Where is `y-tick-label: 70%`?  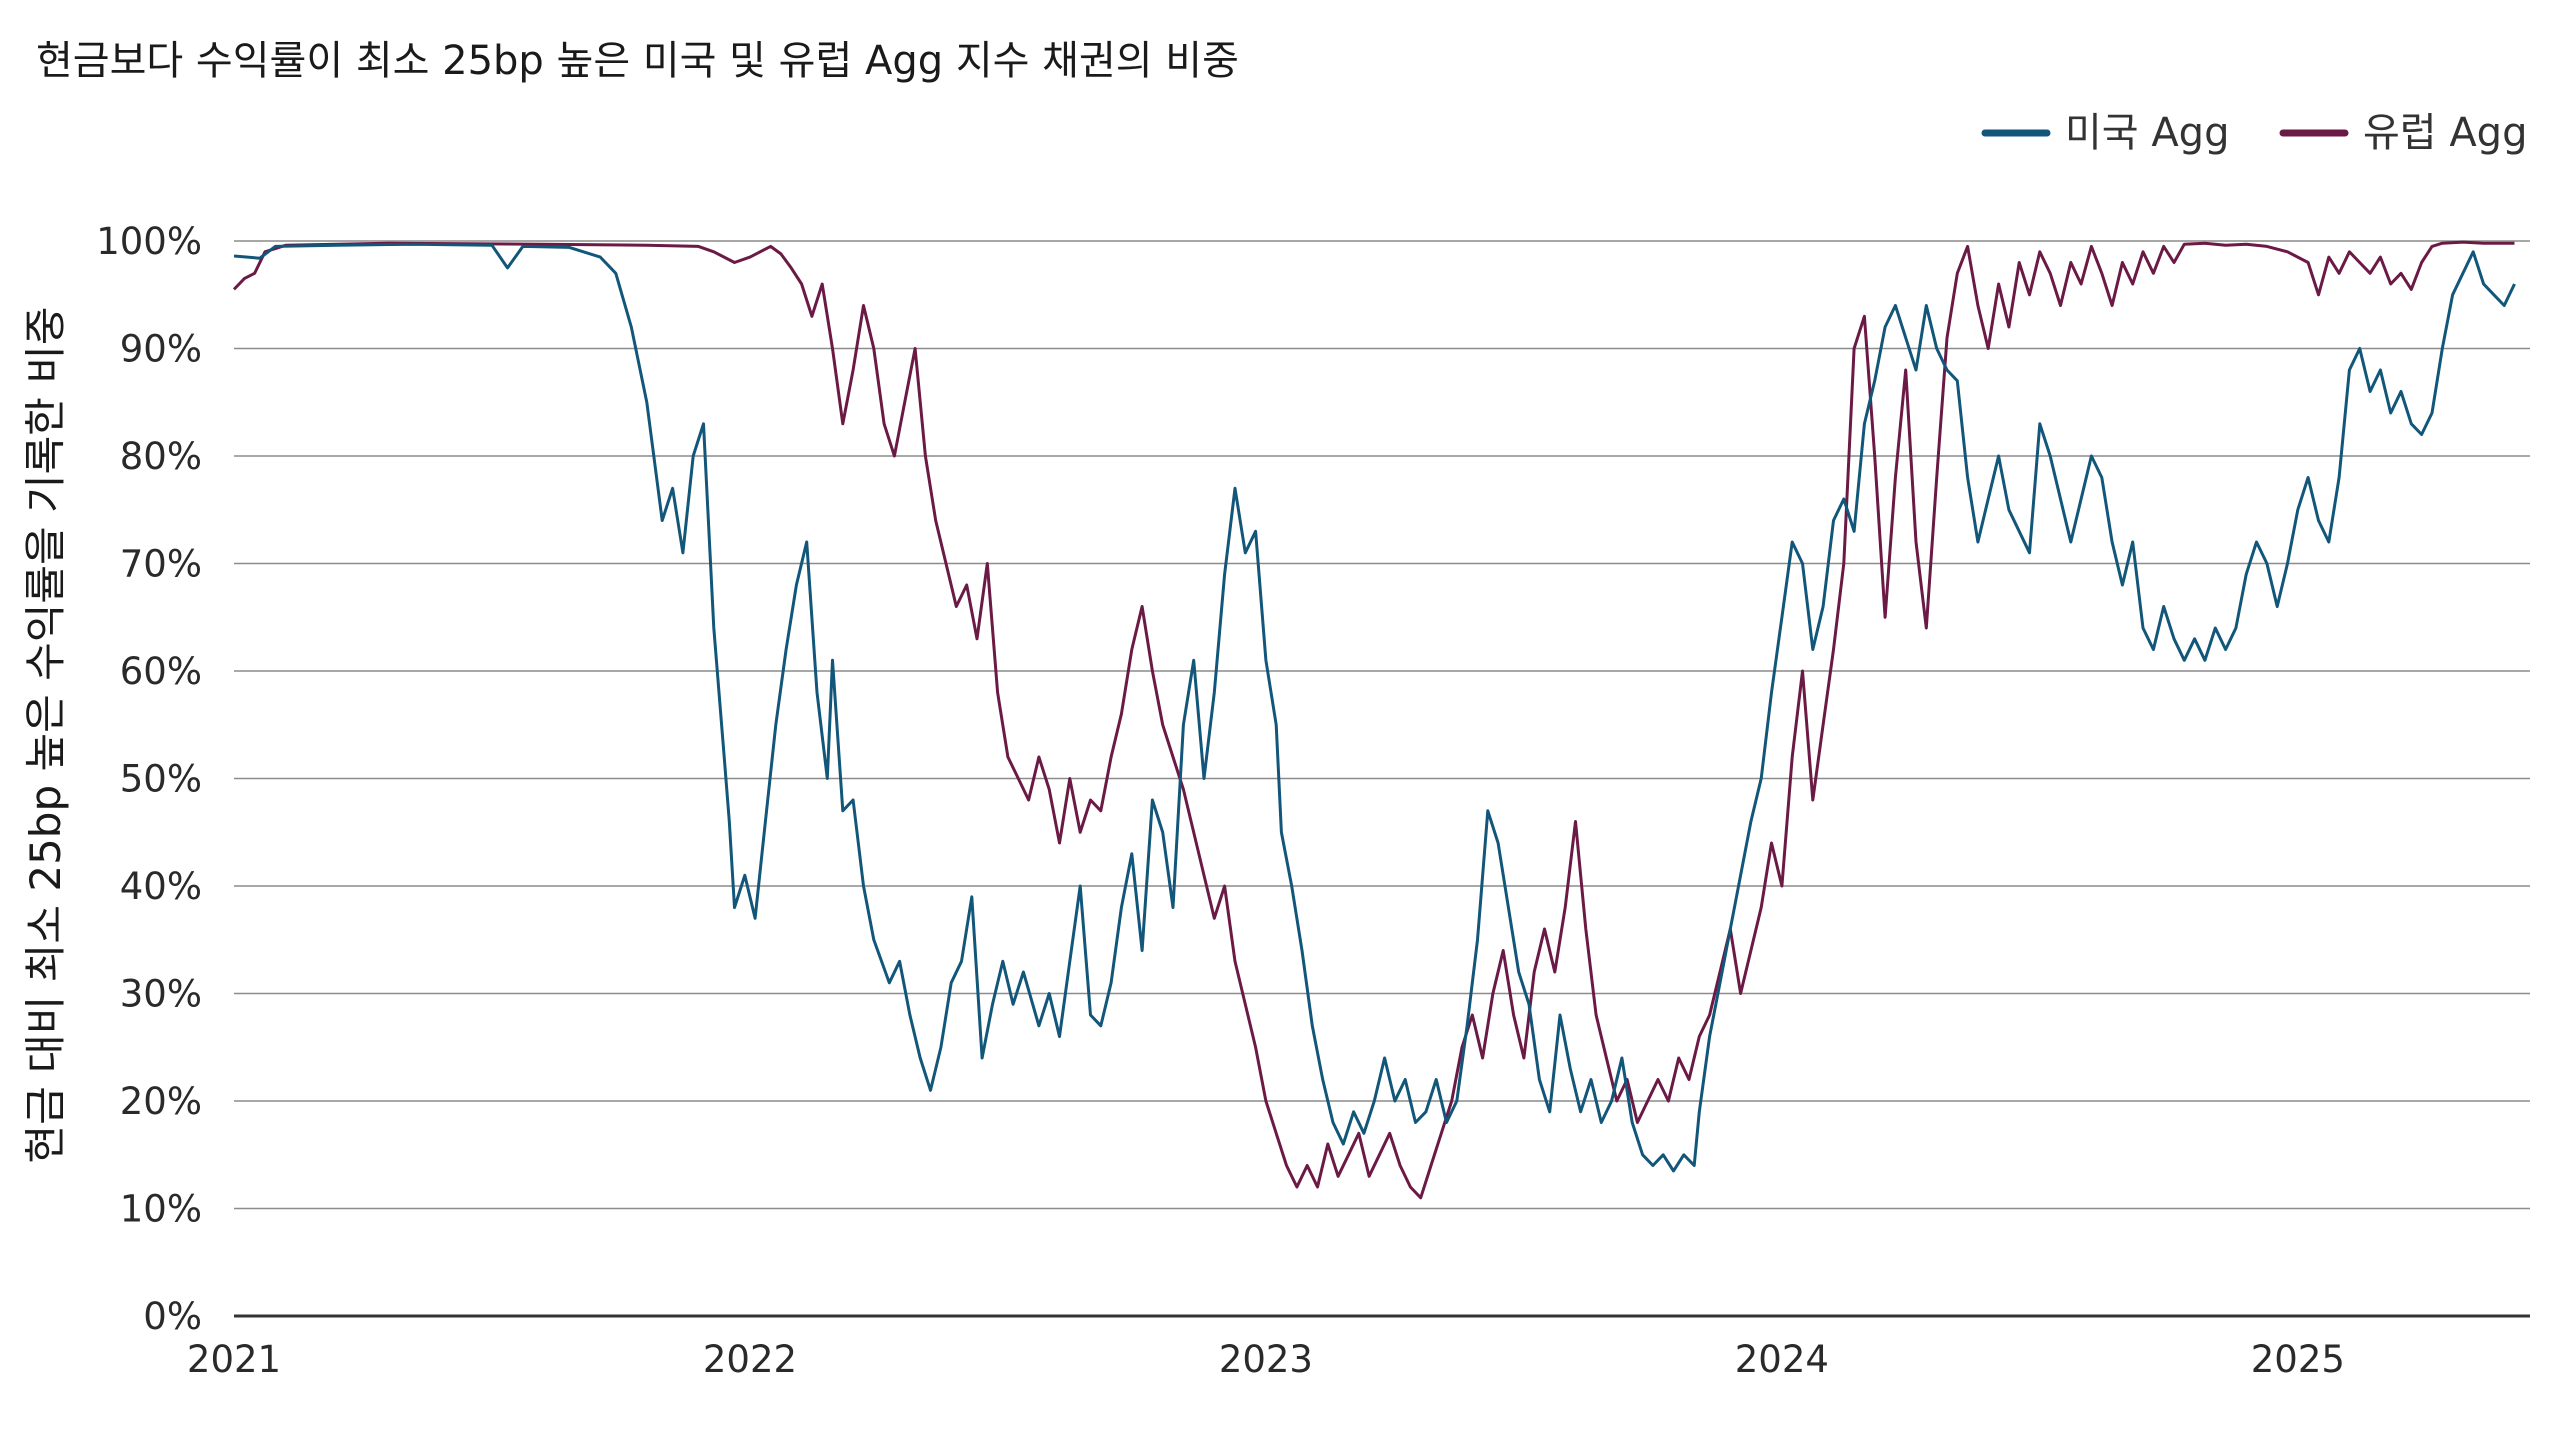
y-tick-label: 70% is located at coordinates (161, 564).